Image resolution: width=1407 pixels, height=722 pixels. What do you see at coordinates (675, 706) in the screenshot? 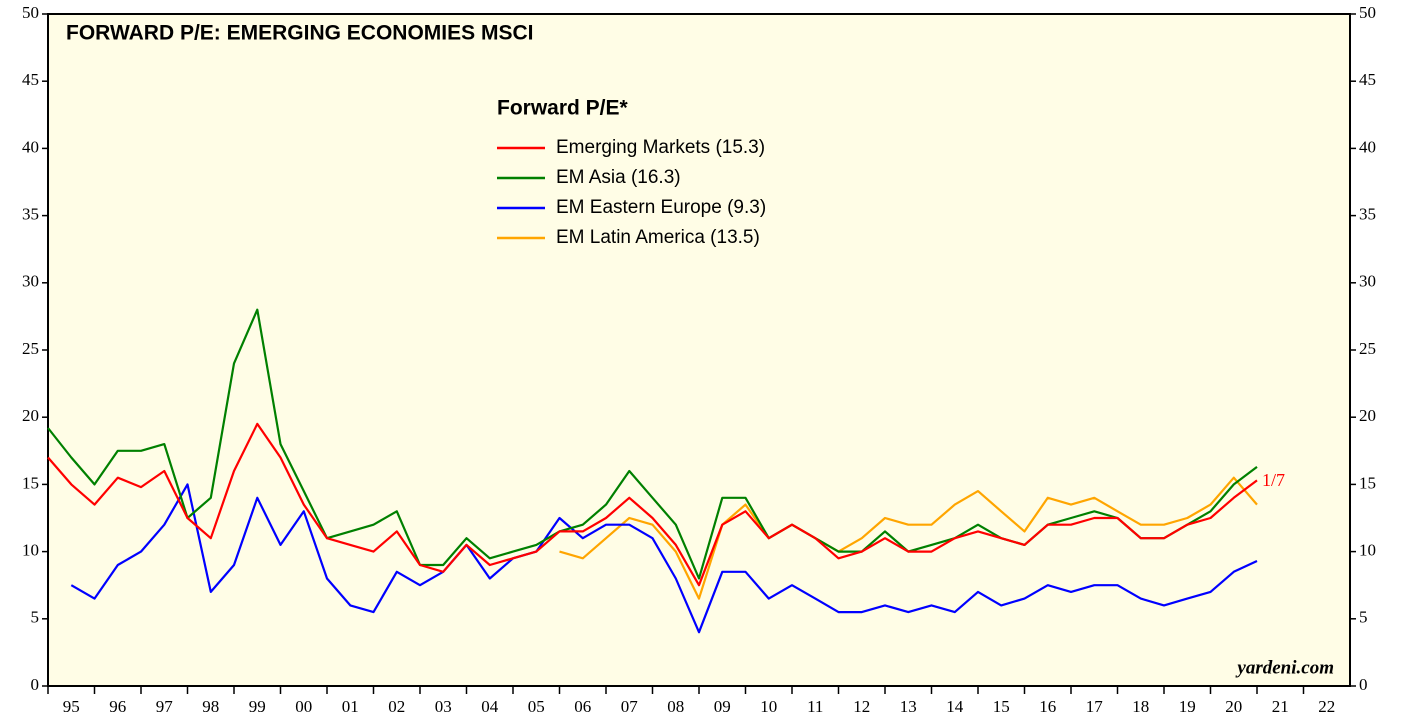
I see `x-tick-label: 08` at bounding box center [675, 706].